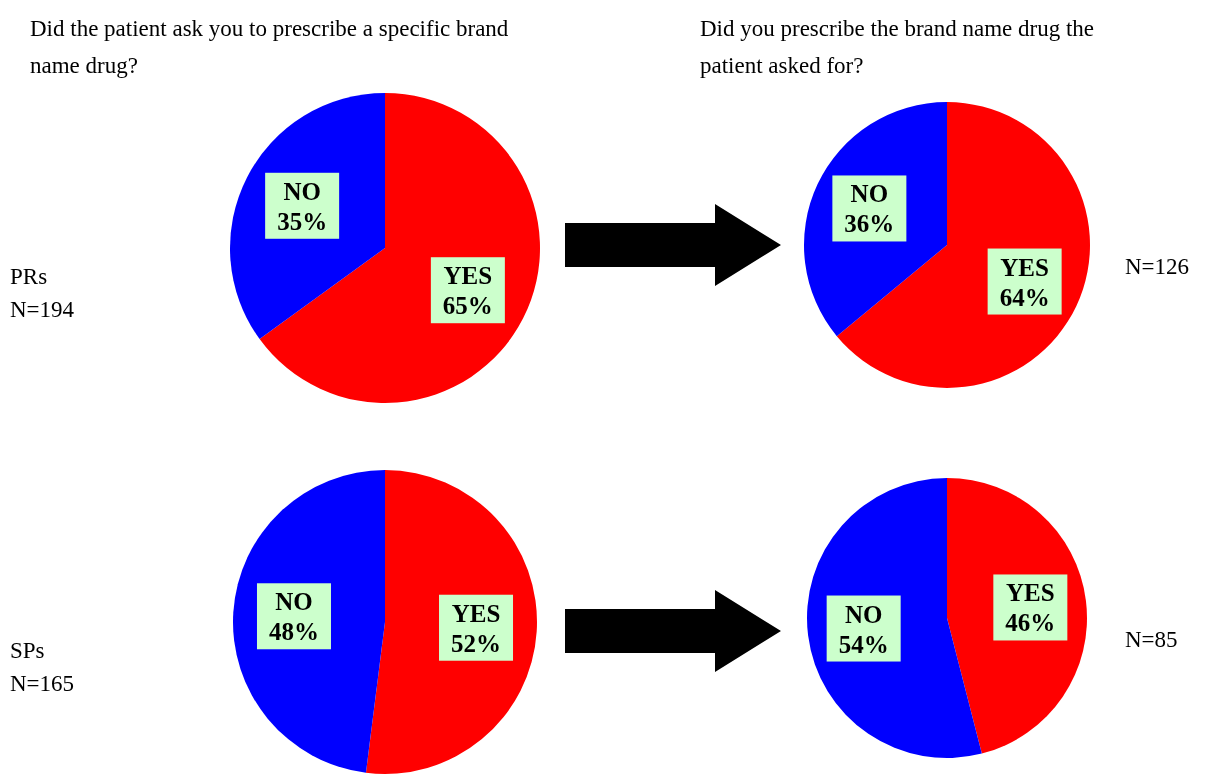 This screenshot has height=777, width=1232. Describe the element at coordinates (863, 644) in the screenshot. I see `data-label: 54%` at that location.